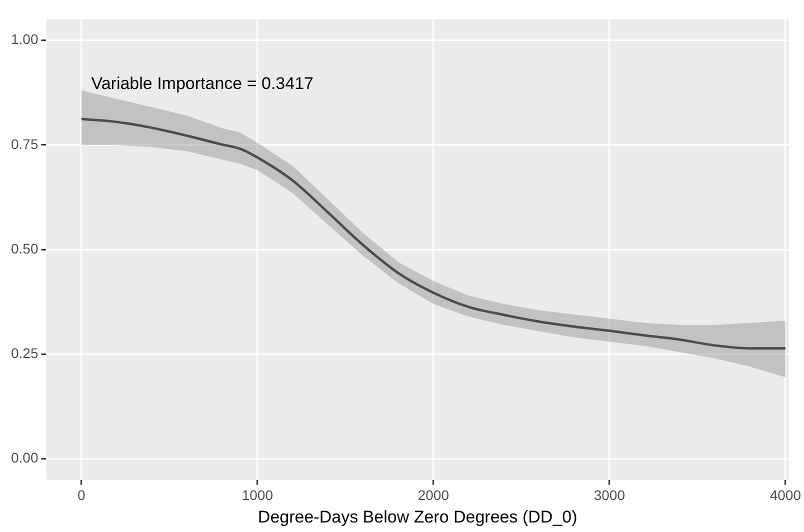  What do you see at coordinates (24, 248) in the screenshot?
I see `y-tick-label: 0.50` at bounding box center [24, 248].